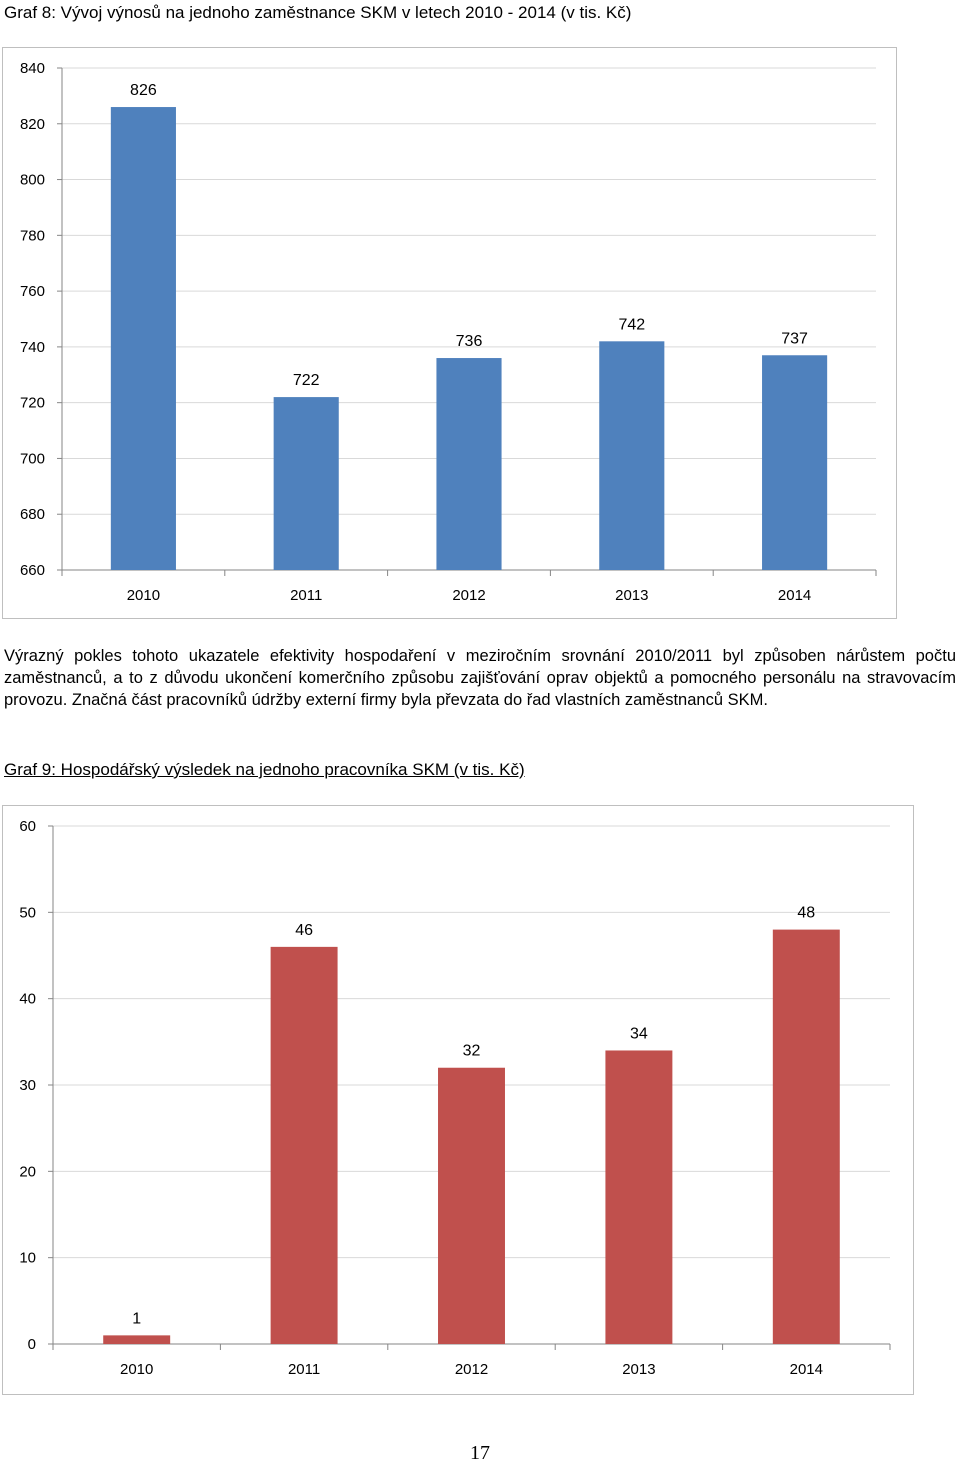  I want to click on y-tick-label: 760, so click(32, 291).